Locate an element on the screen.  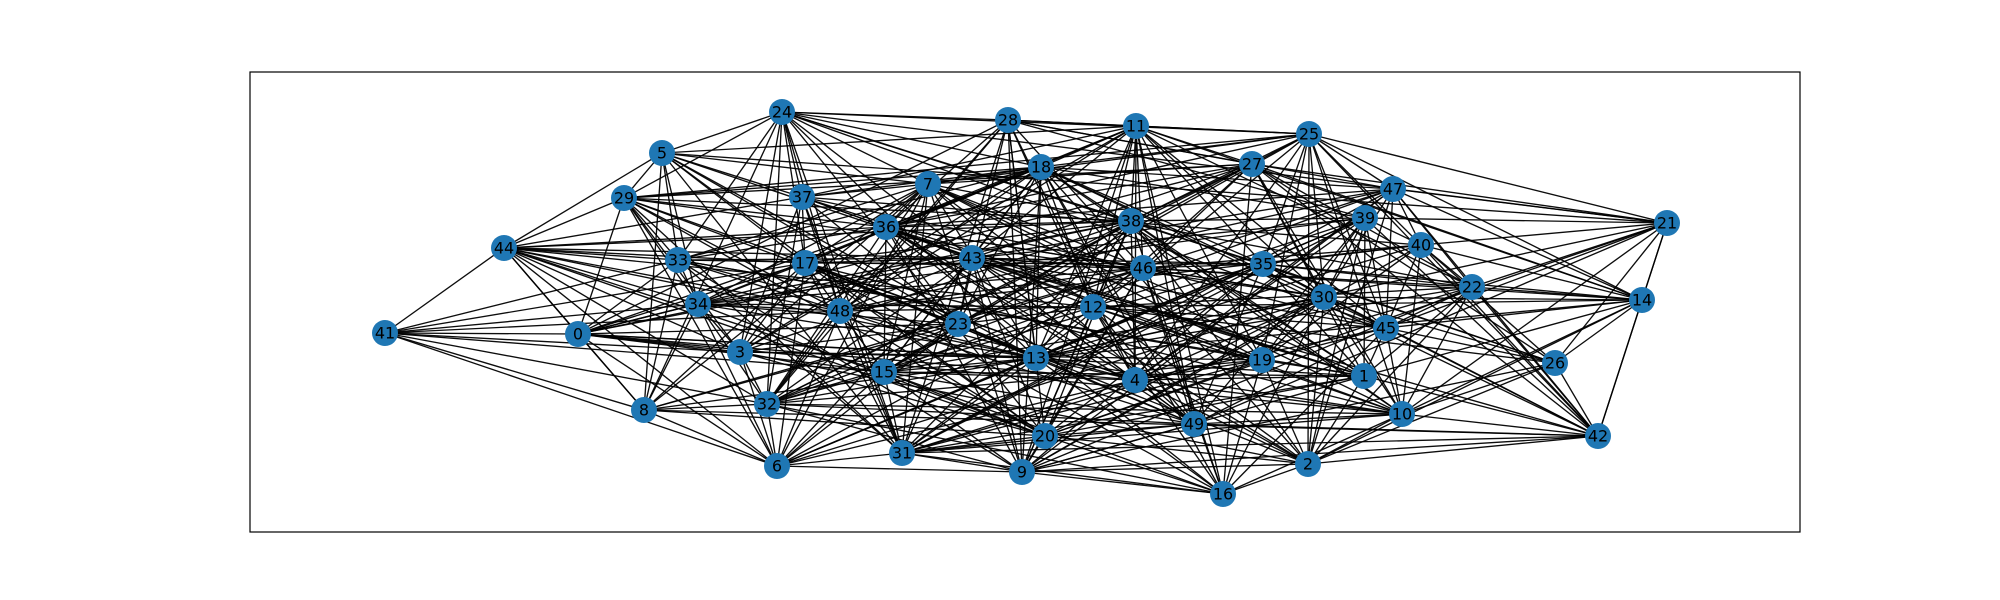
node-47: 47 is located at coordinates (1393, 189).